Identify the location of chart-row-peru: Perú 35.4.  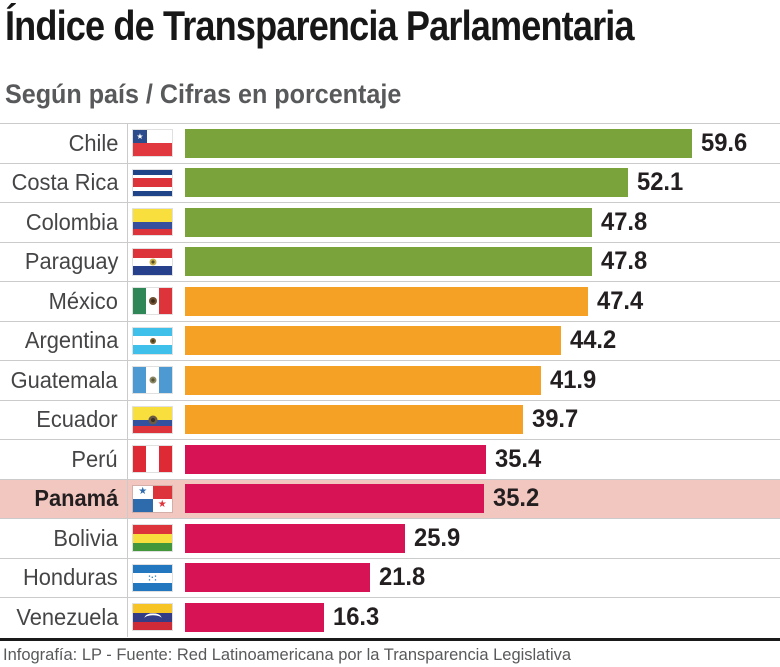
(390, 459).